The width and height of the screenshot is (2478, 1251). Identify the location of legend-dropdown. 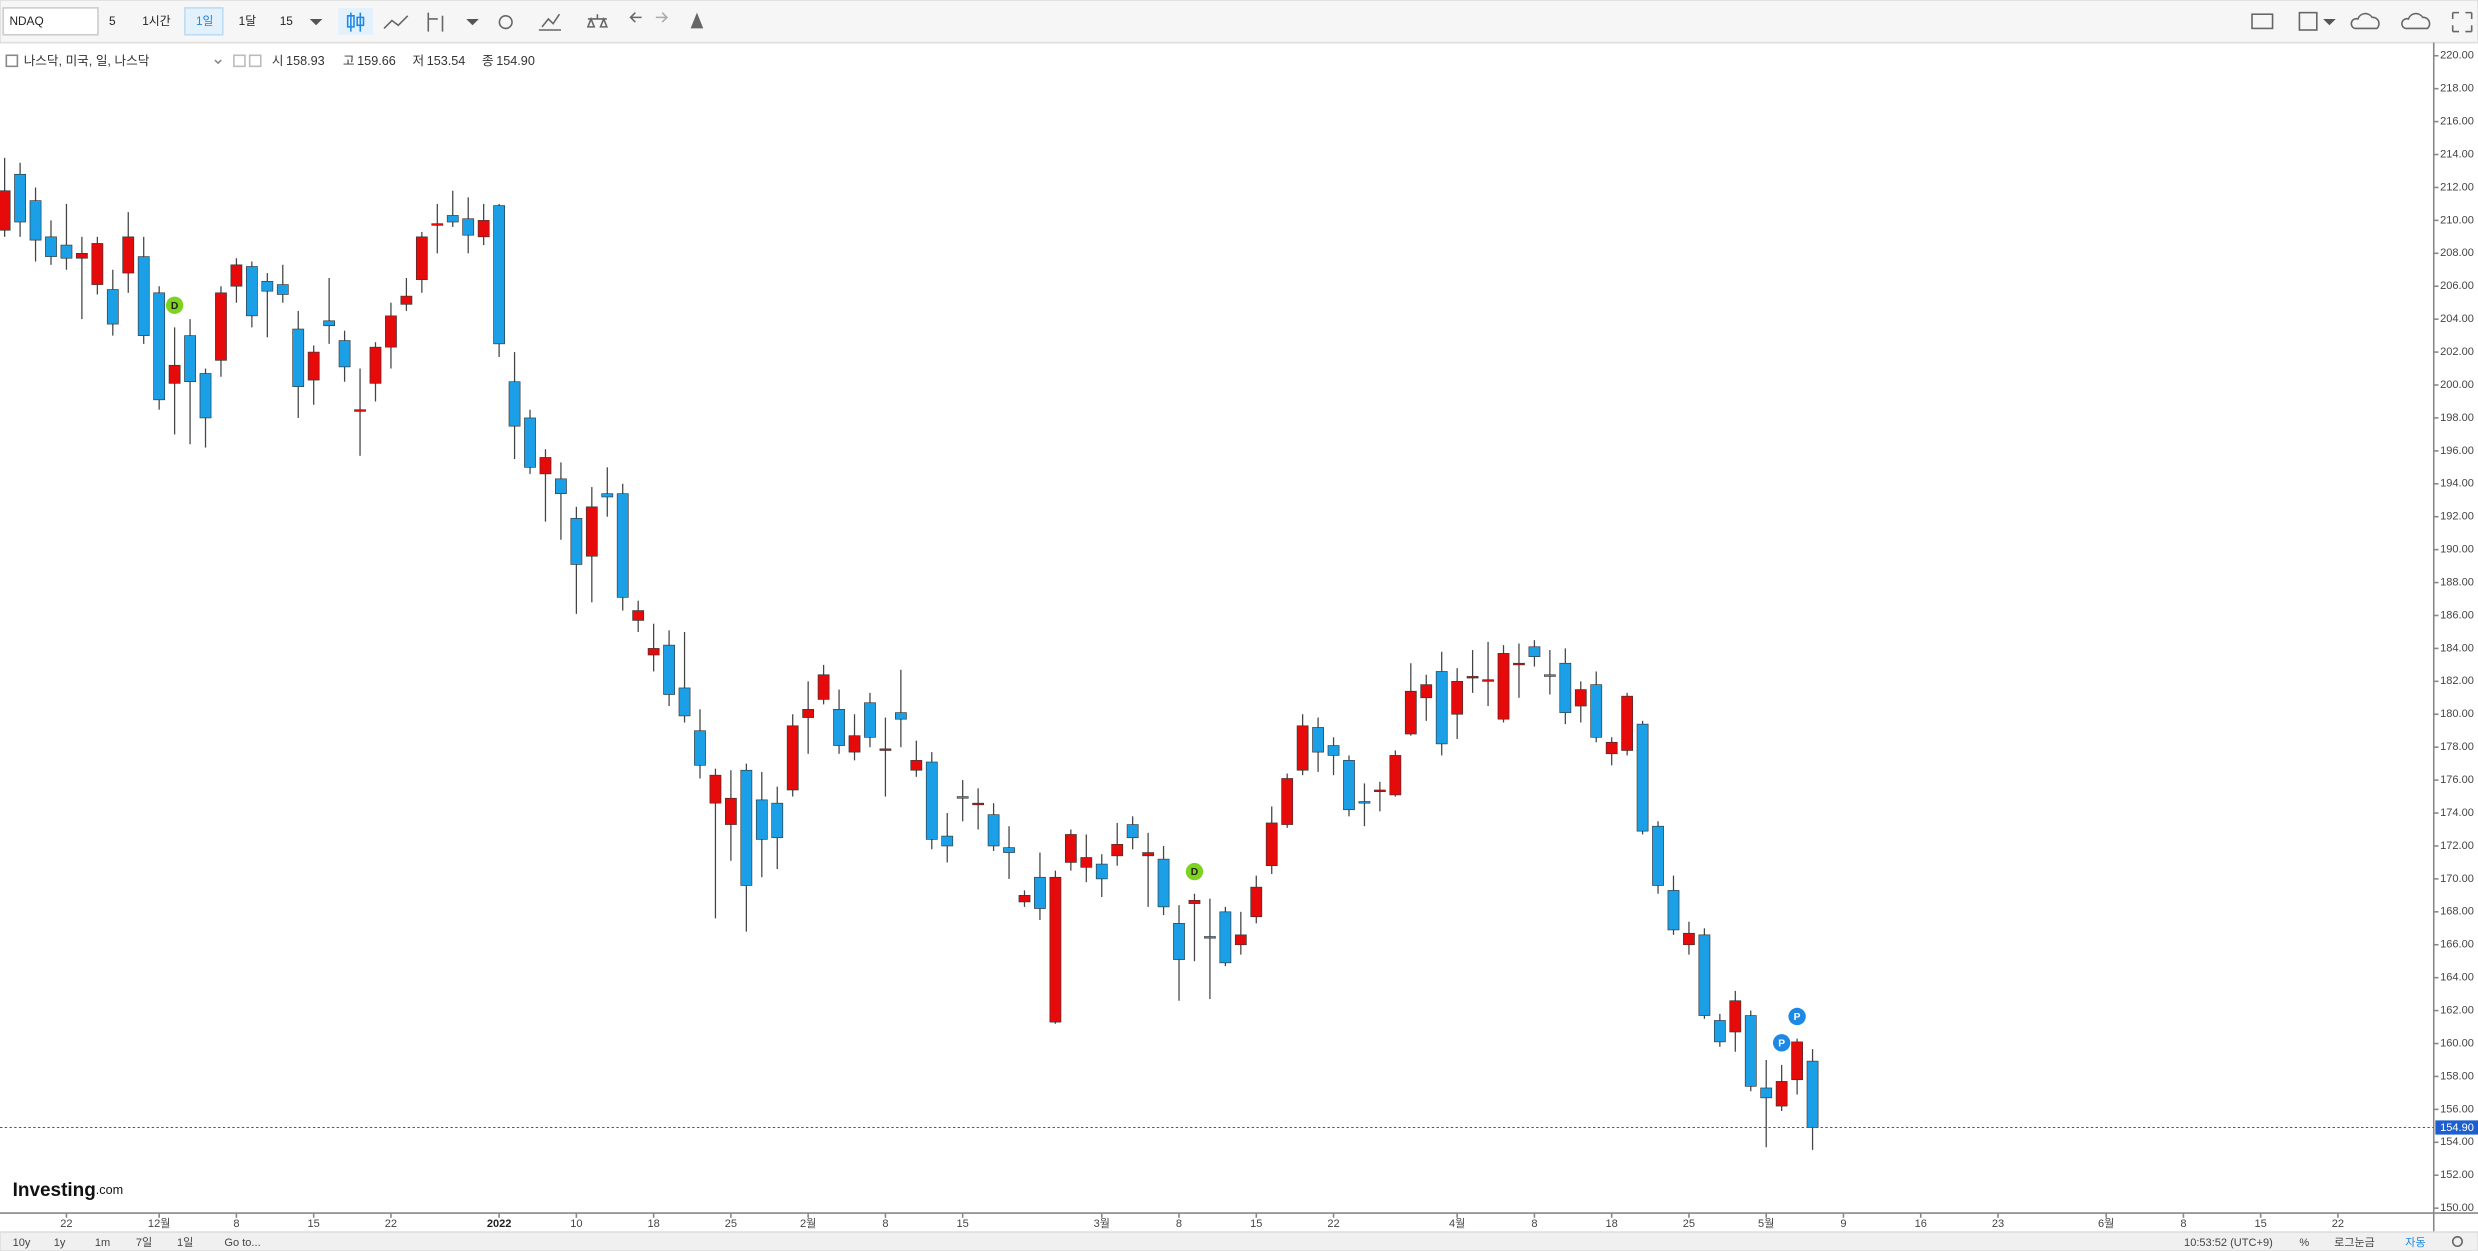
(218, 62).